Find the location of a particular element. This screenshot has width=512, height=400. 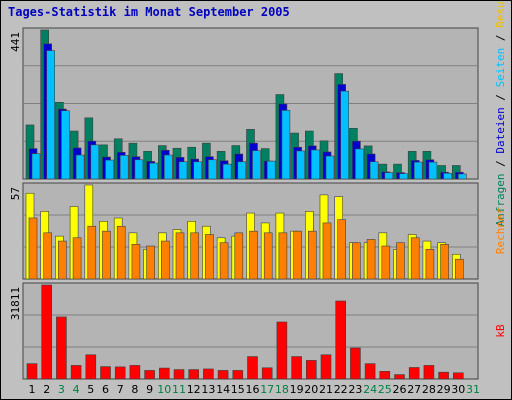

x-tick-label: 3 is located at coordinates (61, 389).